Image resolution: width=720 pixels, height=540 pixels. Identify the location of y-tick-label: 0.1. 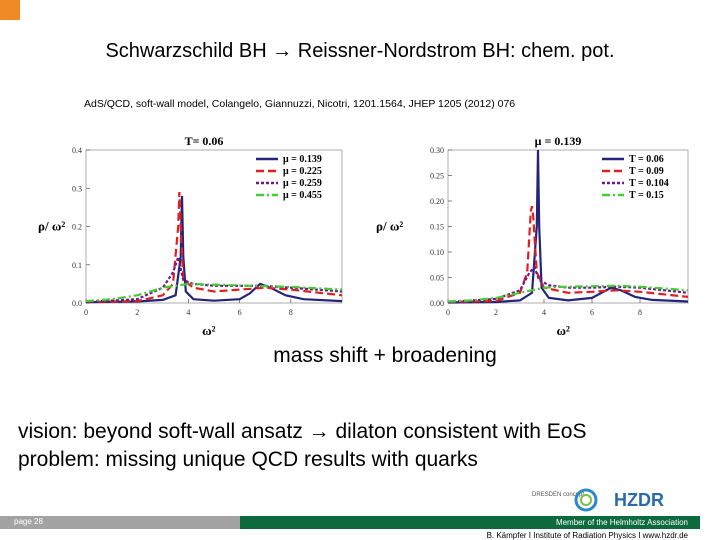
(77, 265).